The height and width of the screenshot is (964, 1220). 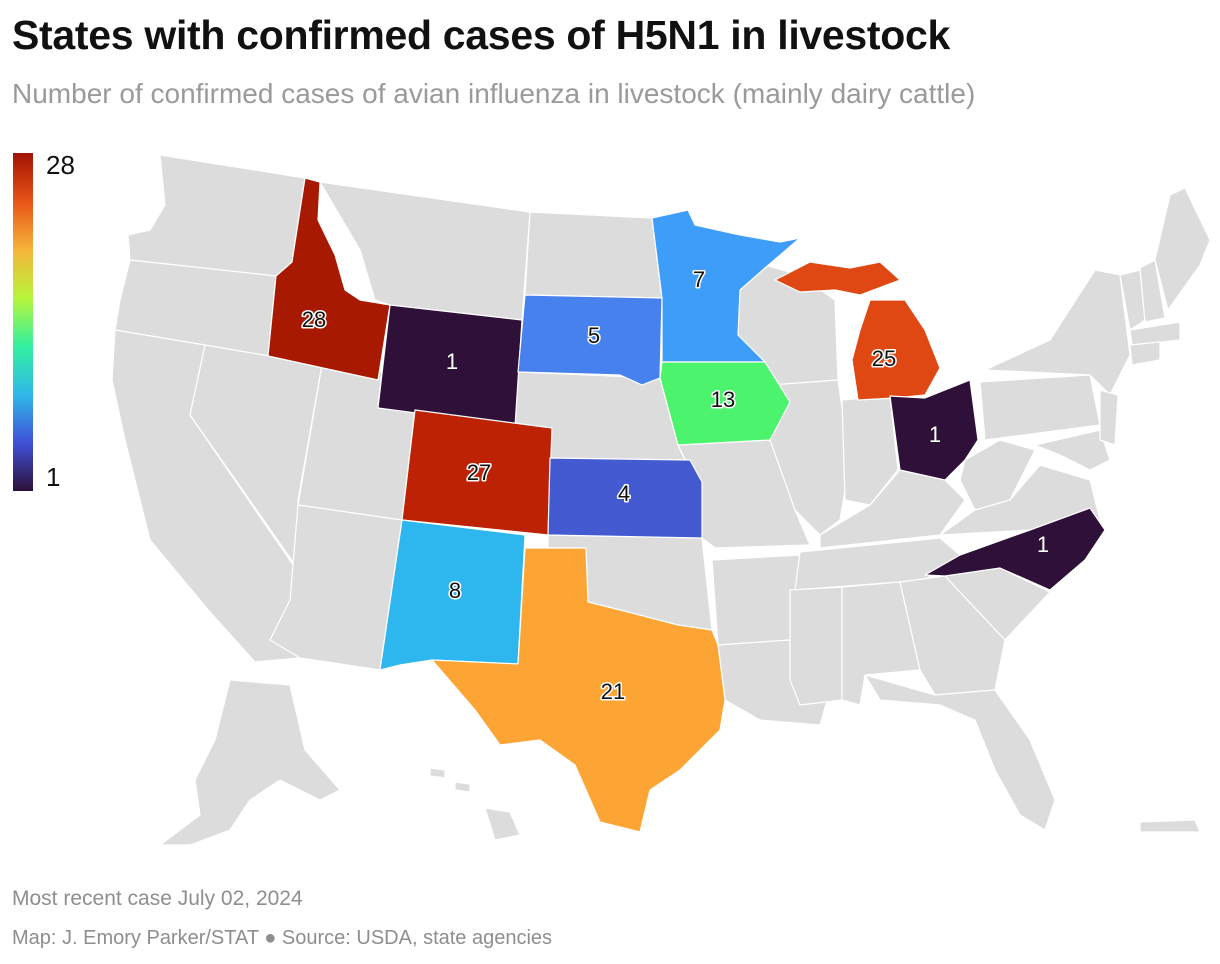 I want to click on state-michigan, so click(x=857, y=331).